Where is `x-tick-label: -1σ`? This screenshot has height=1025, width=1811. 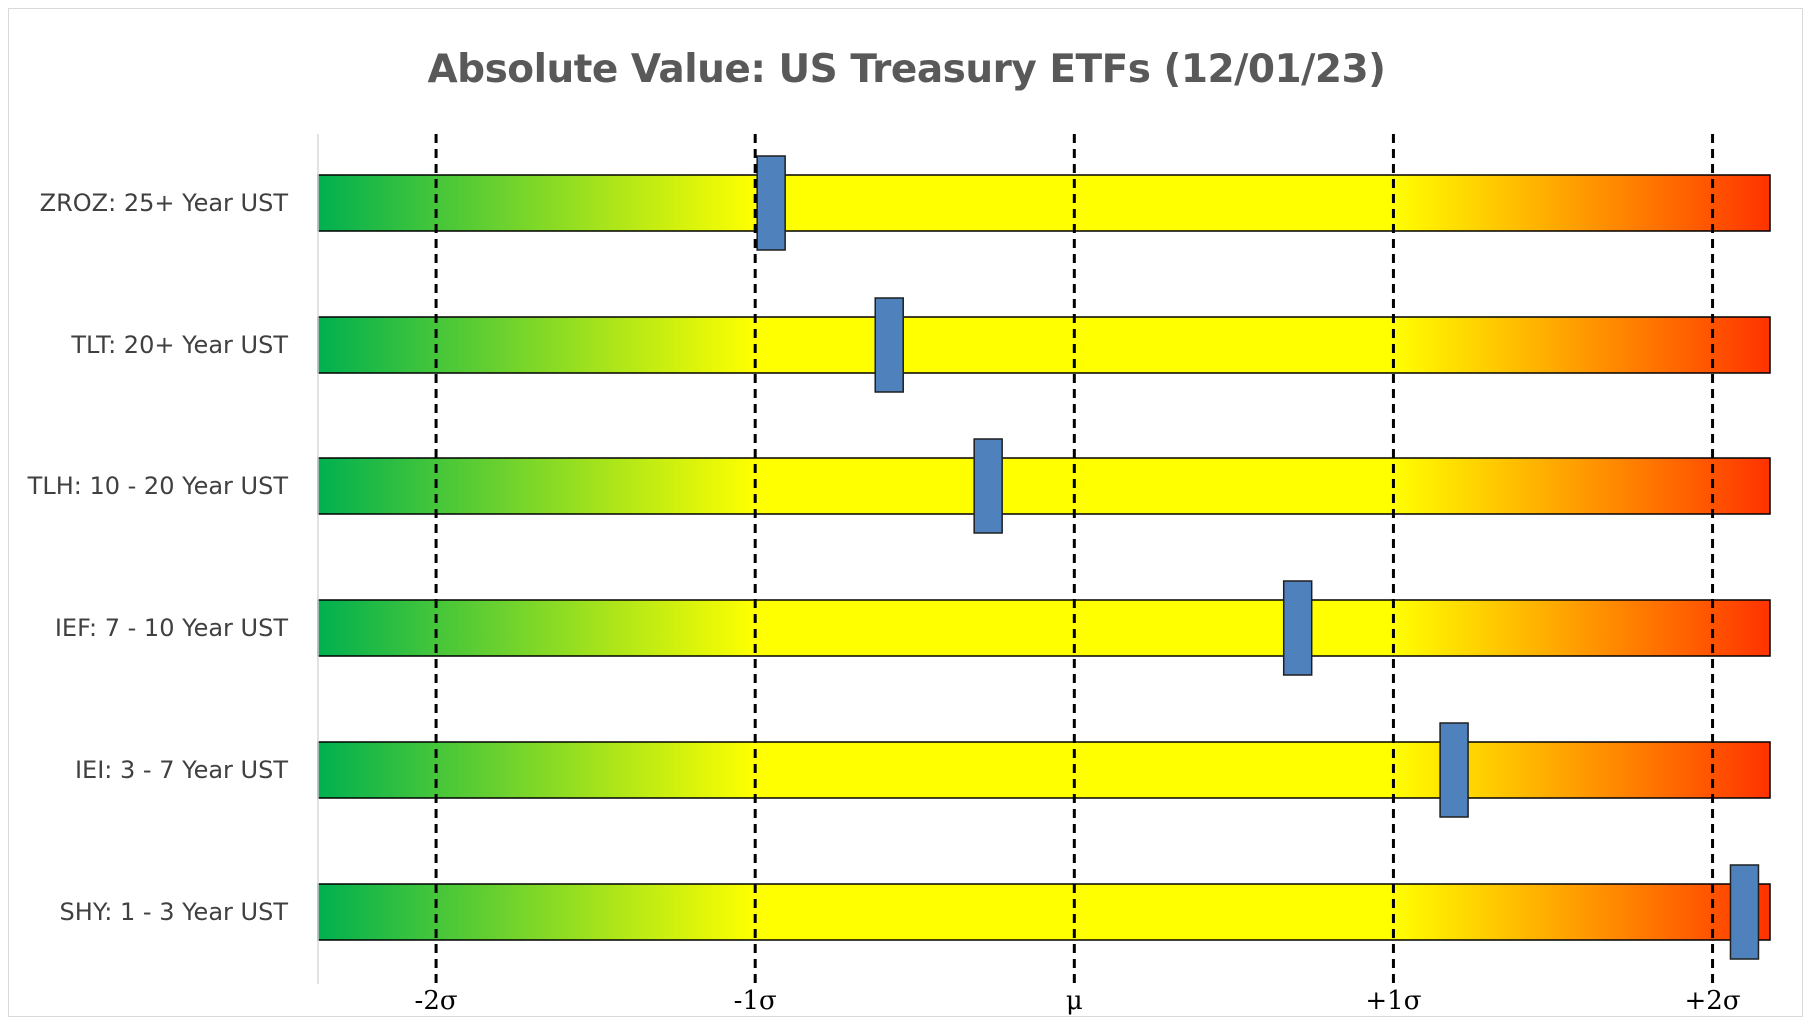 x-tick-label: -1σ is located at coordinates (755, 1001).